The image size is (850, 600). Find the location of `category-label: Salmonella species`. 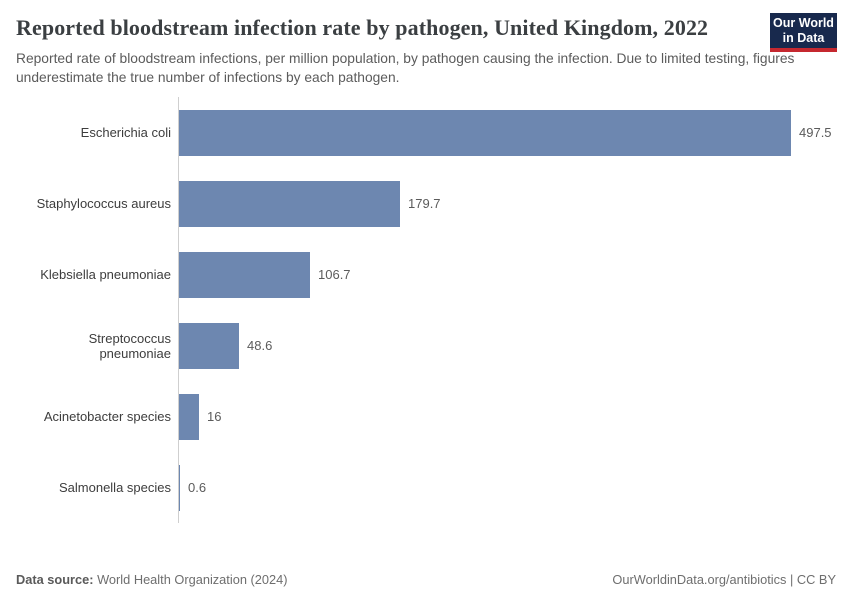

category-label: Salmonella species is located at coordinates (114, 487).